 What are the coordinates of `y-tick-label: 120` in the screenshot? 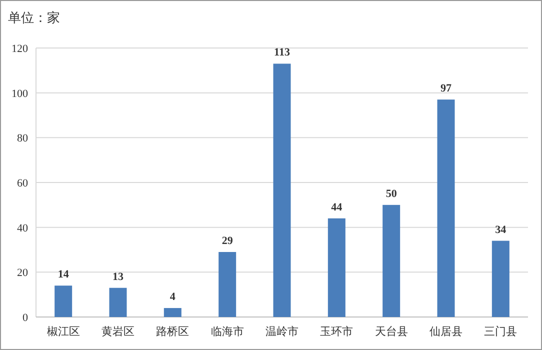 It's located at (20, 49).